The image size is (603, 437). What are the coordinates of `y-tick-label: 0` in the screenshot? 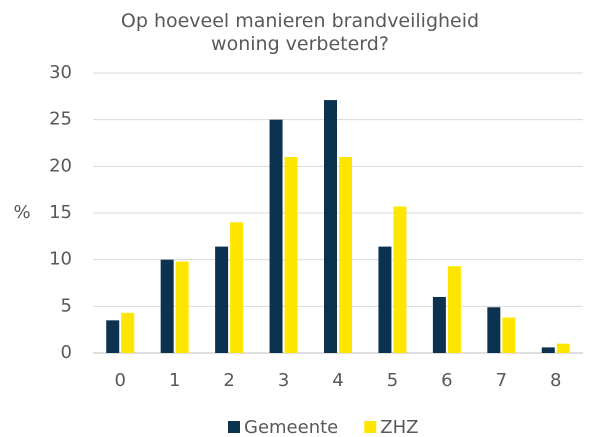 It's located at (66, 352).